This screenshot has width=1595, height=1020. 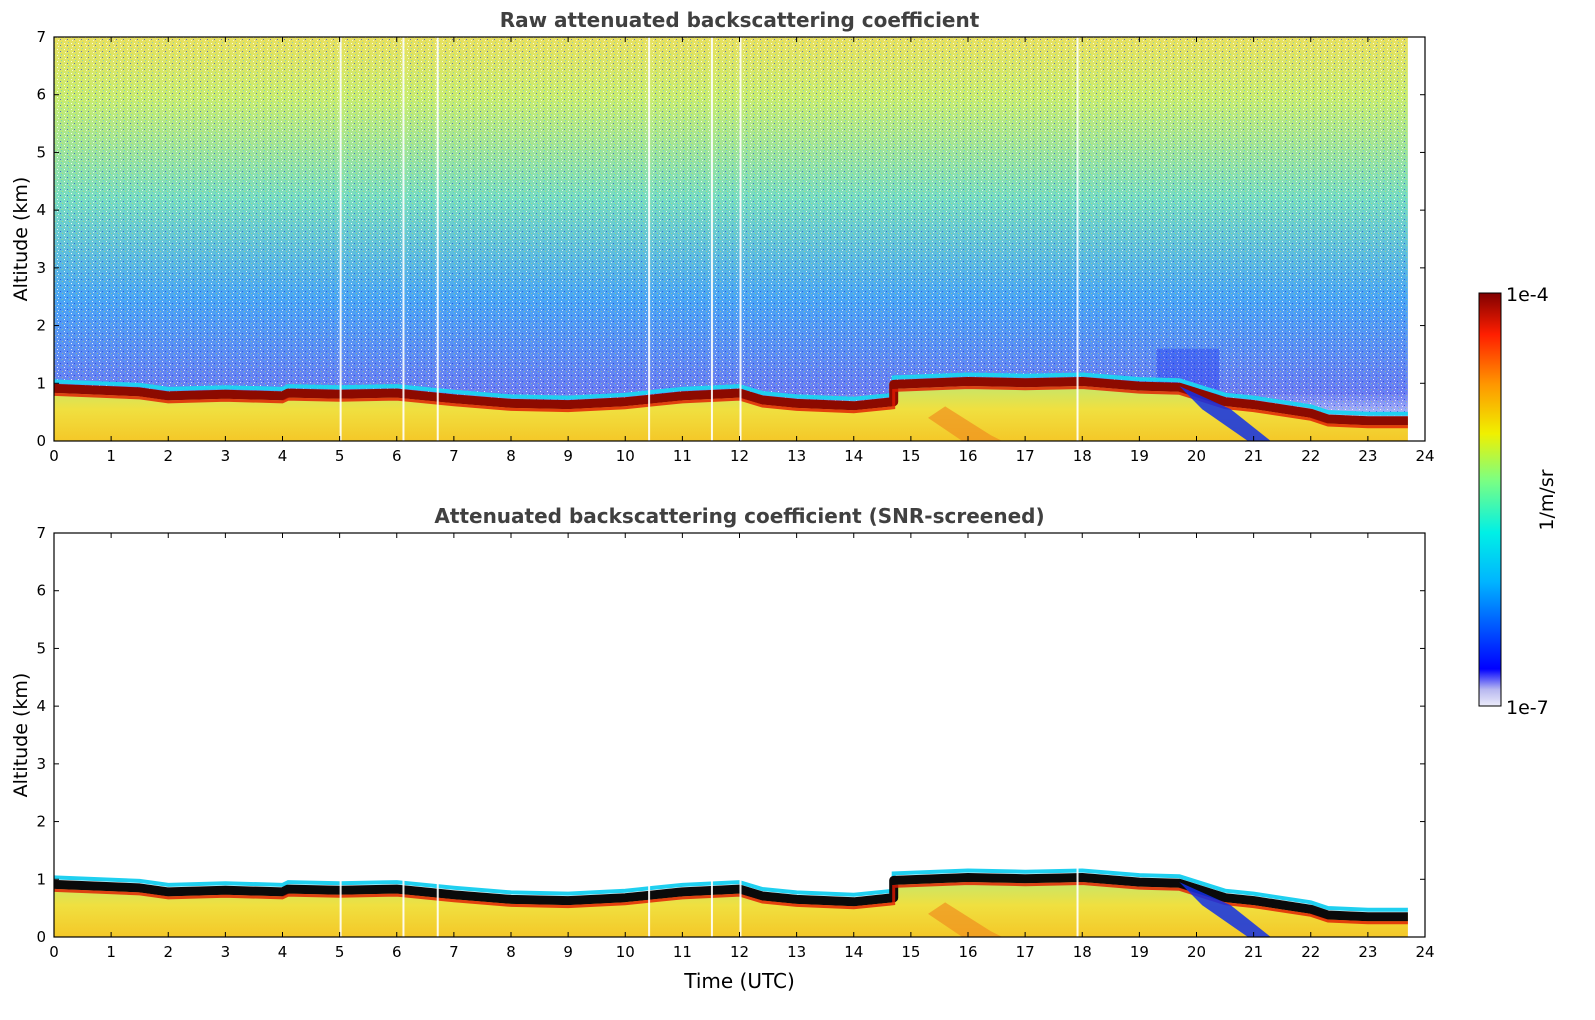 What do you see at coordinates (511, 952) in the screenshot?
I see `x-tick-label: 8` at bounding box center [511, 952].